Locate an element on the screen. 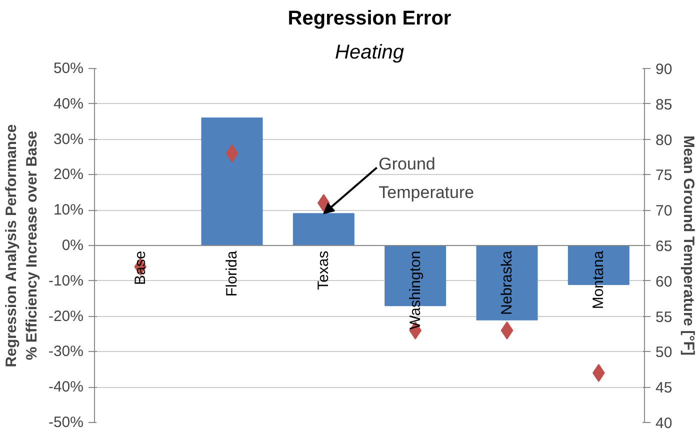  y2-tick-label: 55 is located at coordinates (664, 317).